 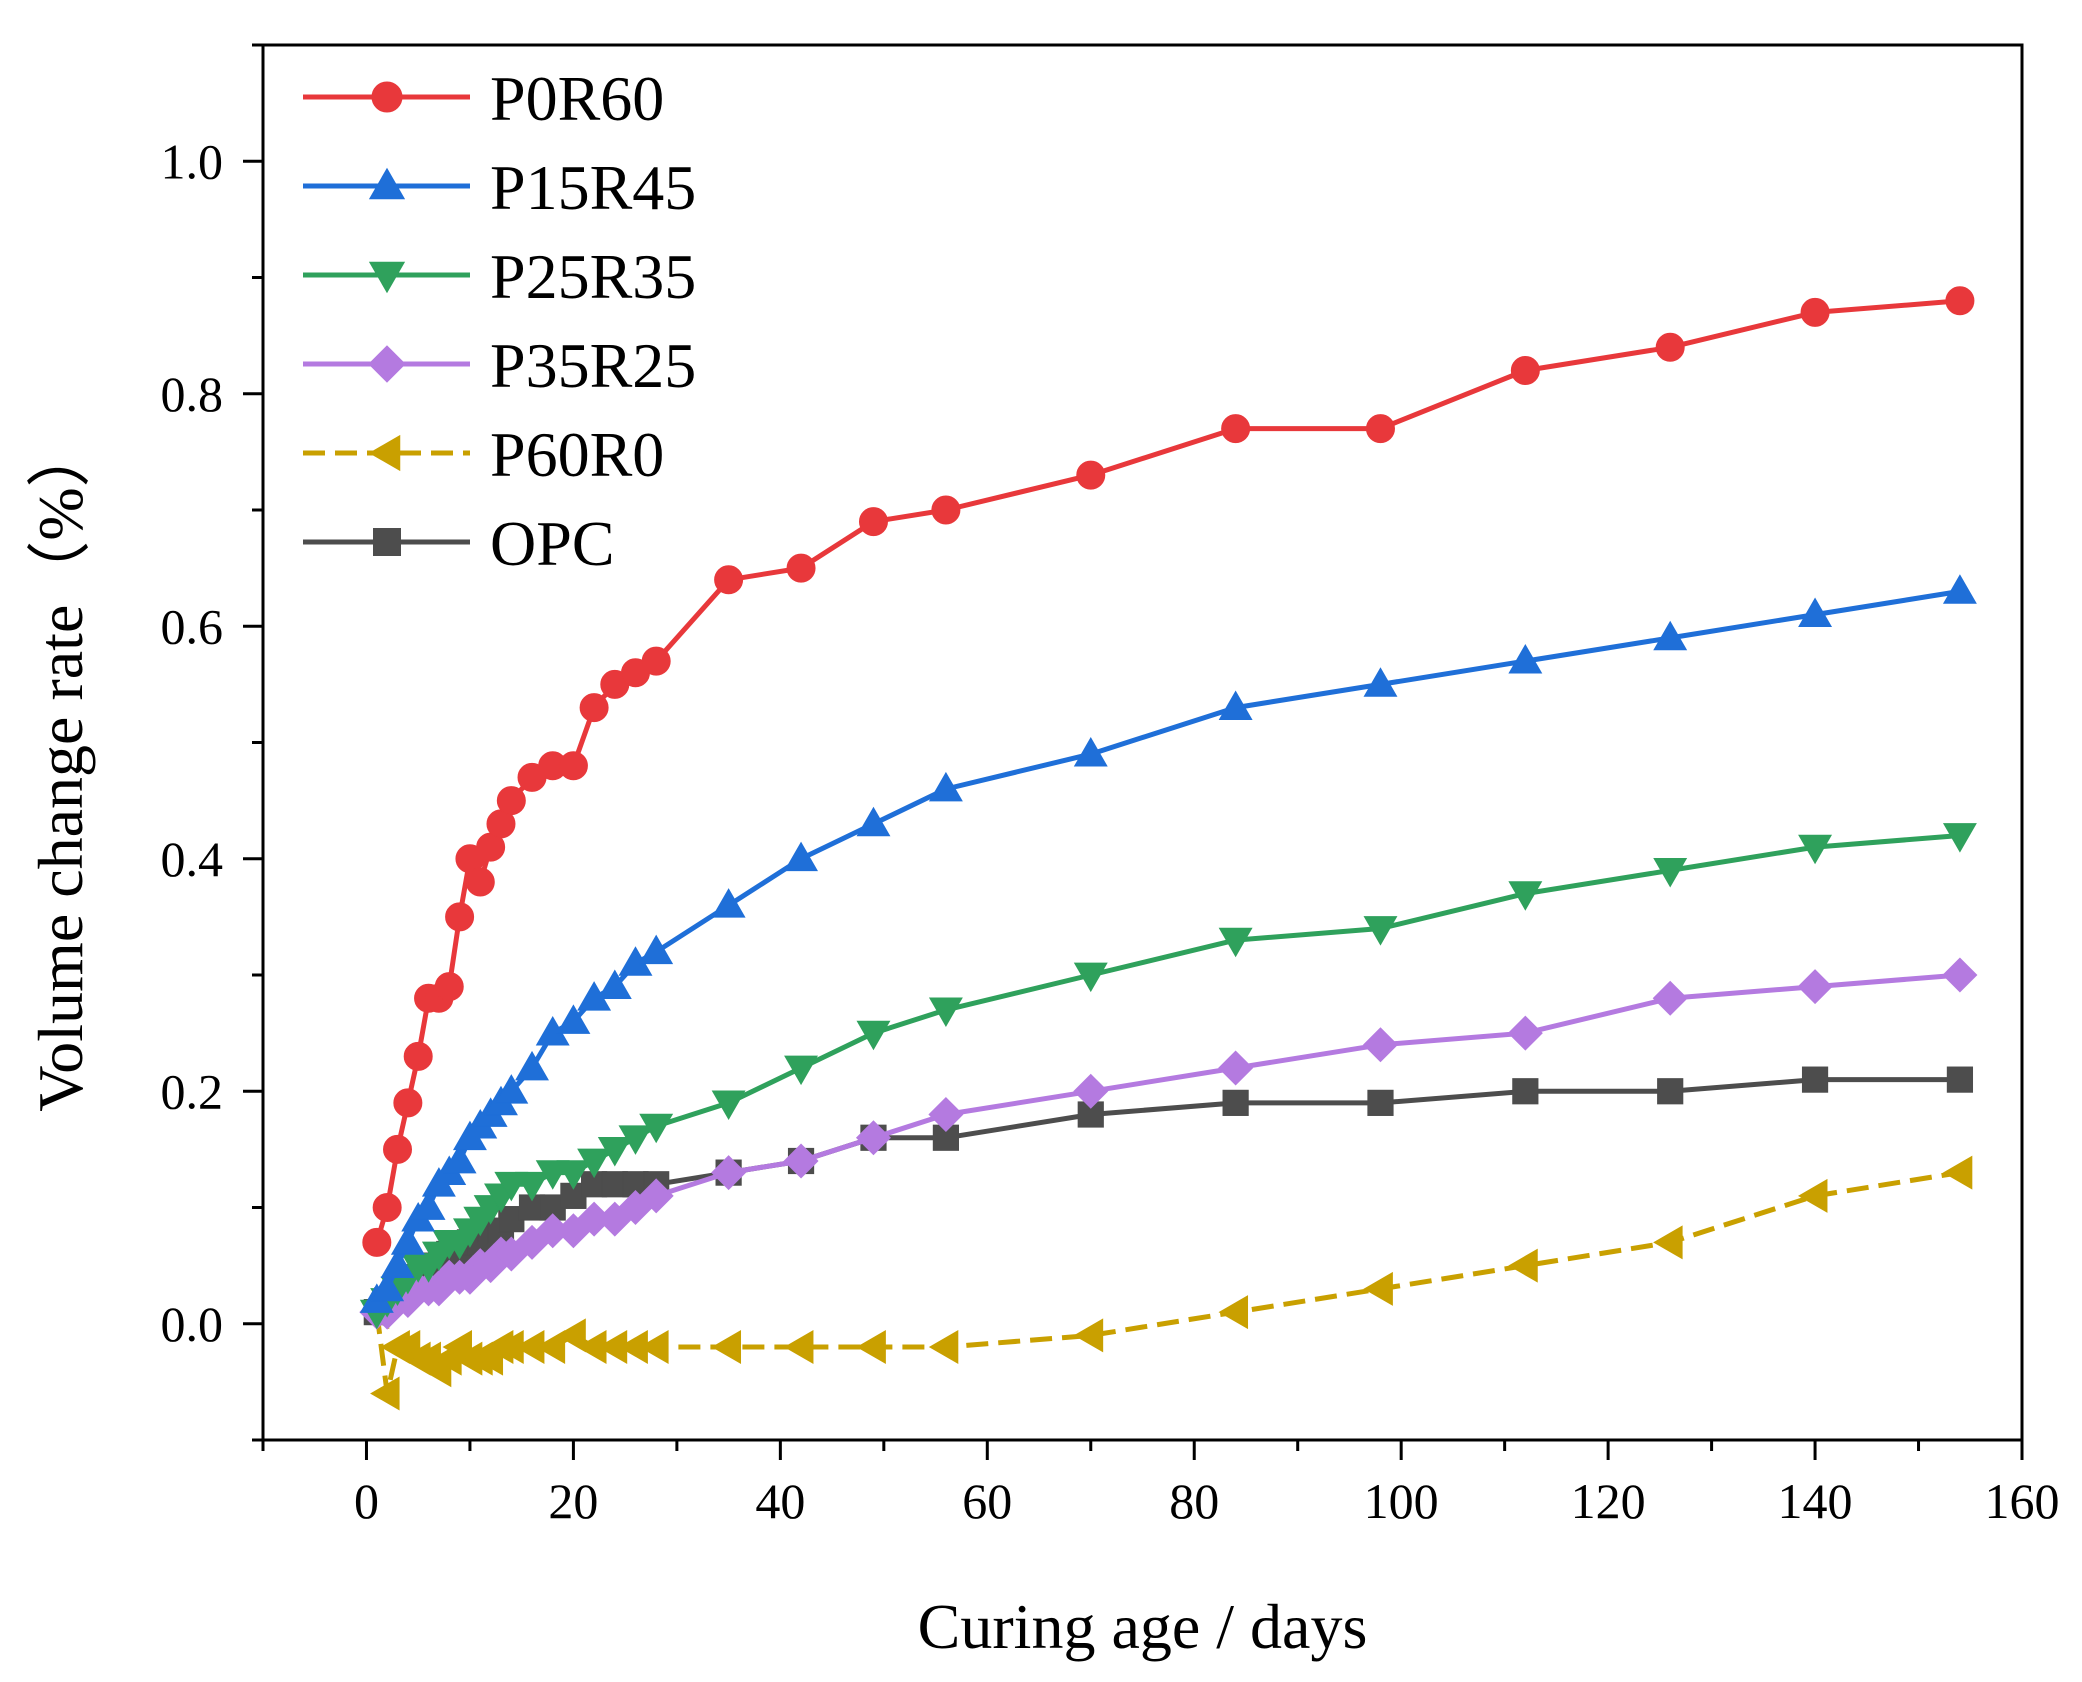 I want to click on legend: P0R60 P15R45 P25R35 P35R25 P60R0 OPC, so click(x=499, y=321).